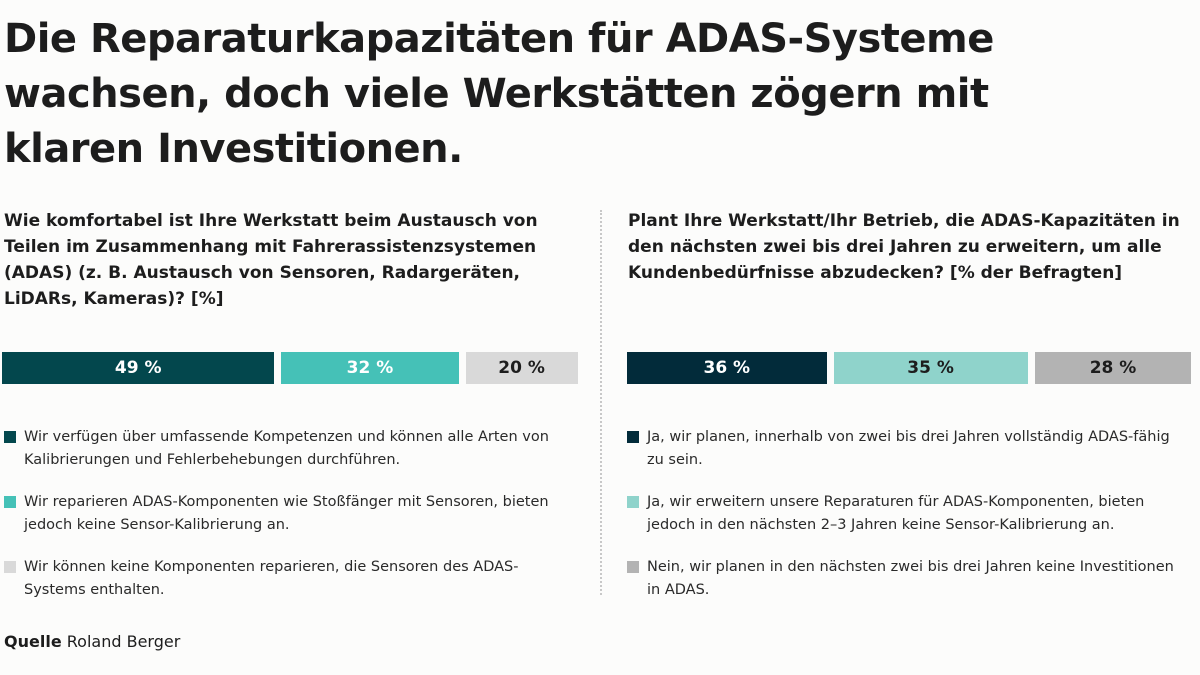 The image size is (1200, 675). I want to click on source-label: Quelle, so click(33, 641).